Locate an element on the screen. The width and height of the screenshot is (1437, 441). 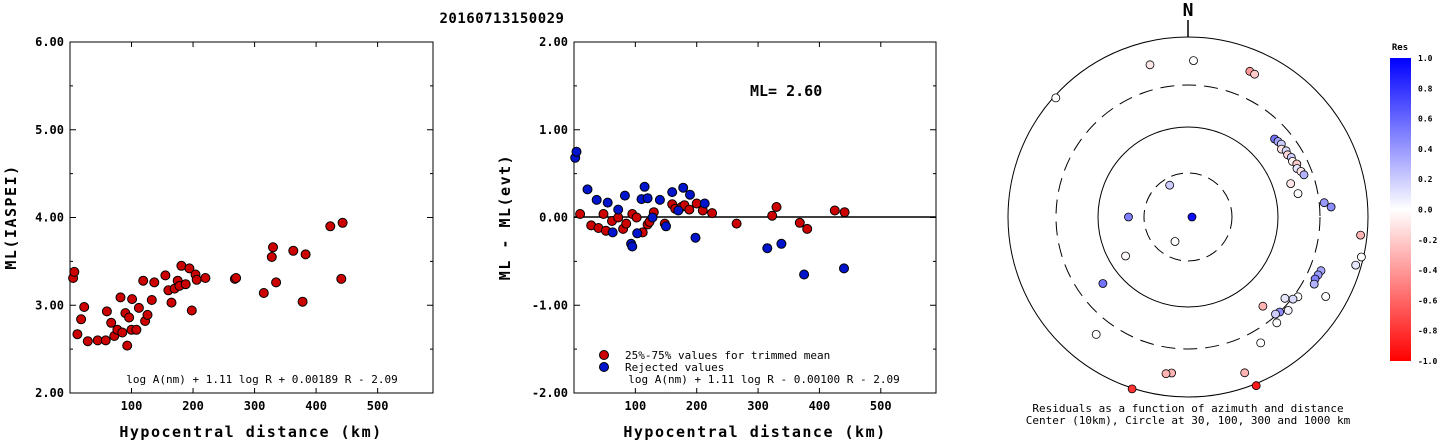
y-tick-label: -2.00 is located at coordinates (550, 393).